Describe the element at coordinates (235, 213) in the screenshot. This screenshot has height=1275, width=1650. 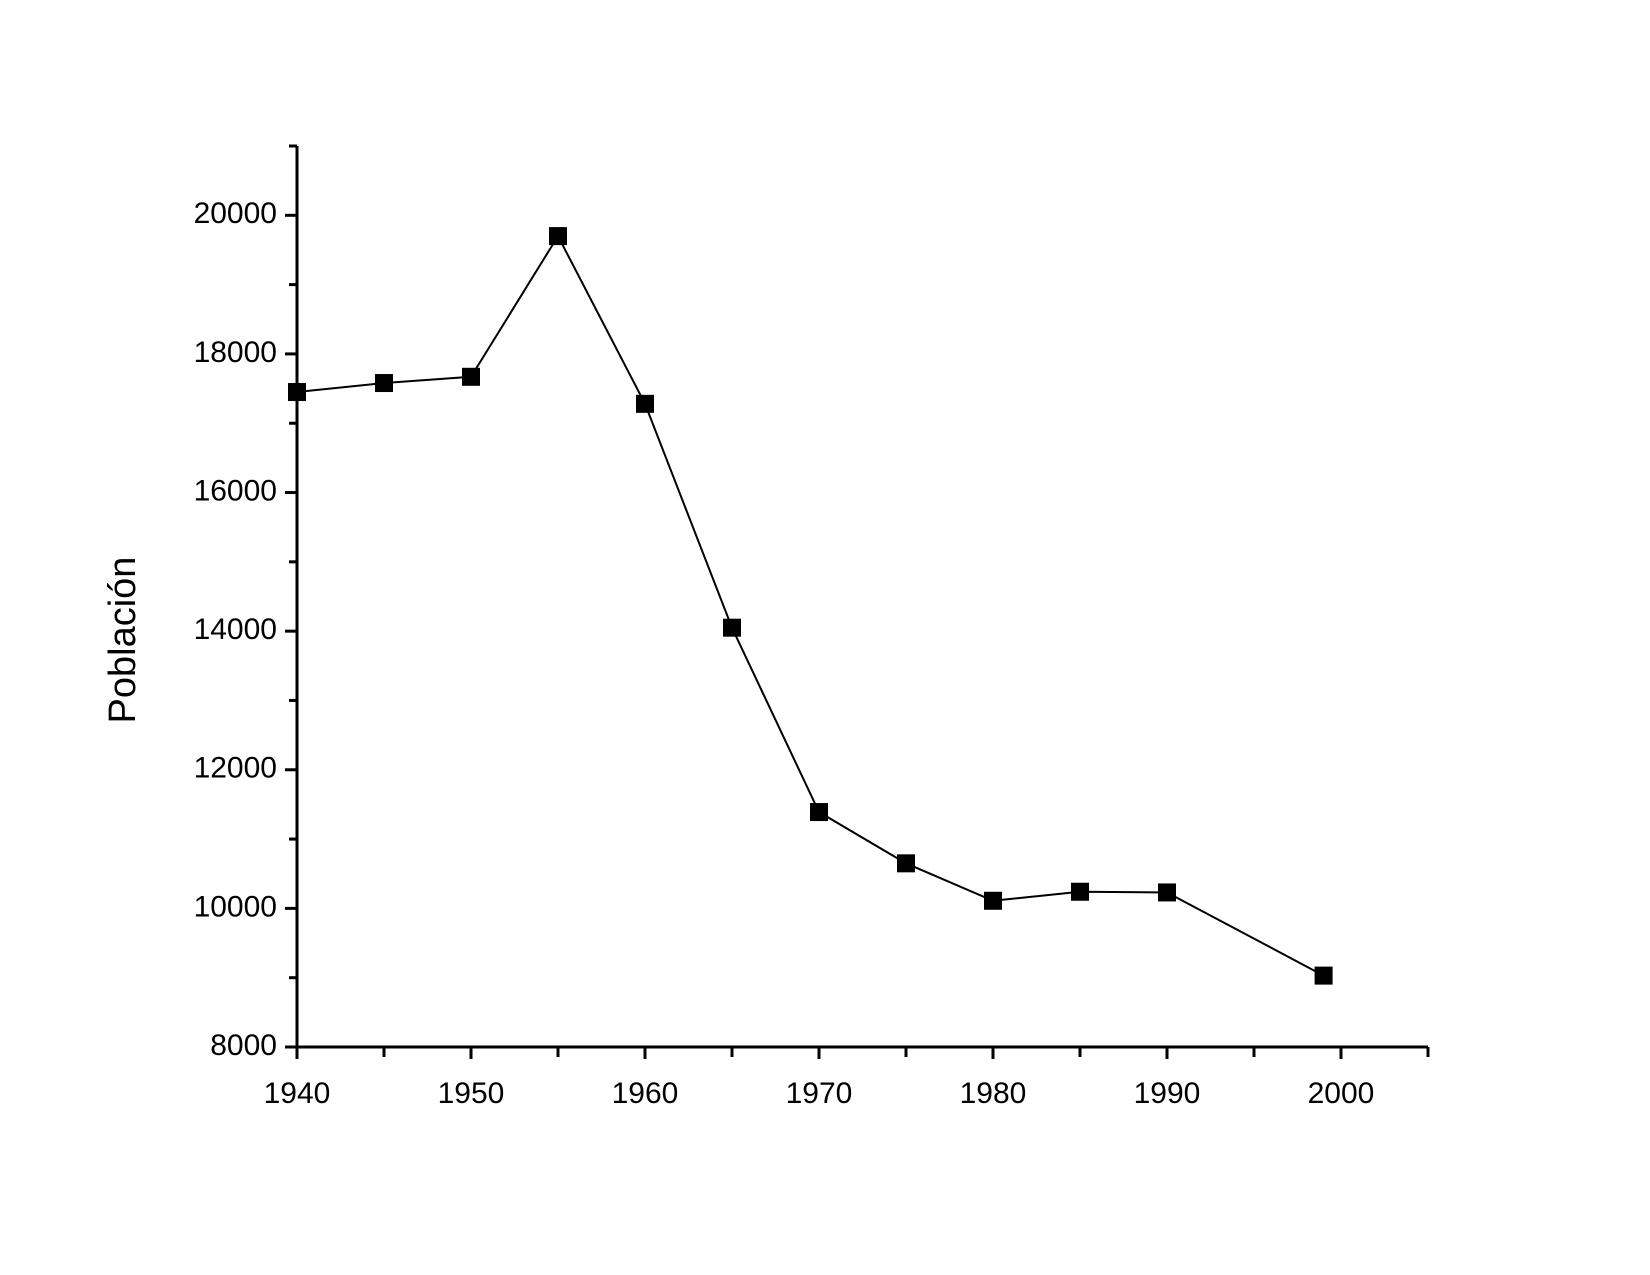
I see `y-tick-label: 20000` at that location.